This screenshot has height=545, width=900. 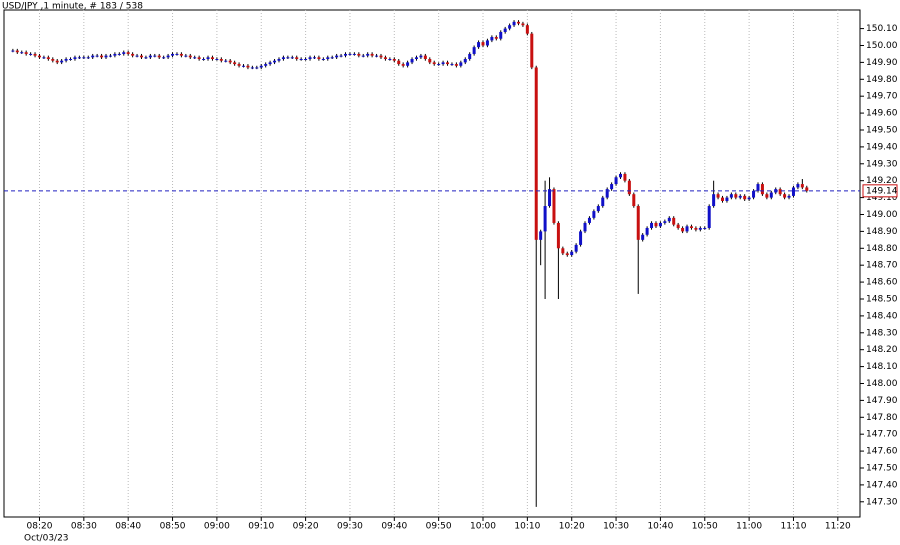 I want to click on y-tick-label: 149.60, so click(x=882, y=114).